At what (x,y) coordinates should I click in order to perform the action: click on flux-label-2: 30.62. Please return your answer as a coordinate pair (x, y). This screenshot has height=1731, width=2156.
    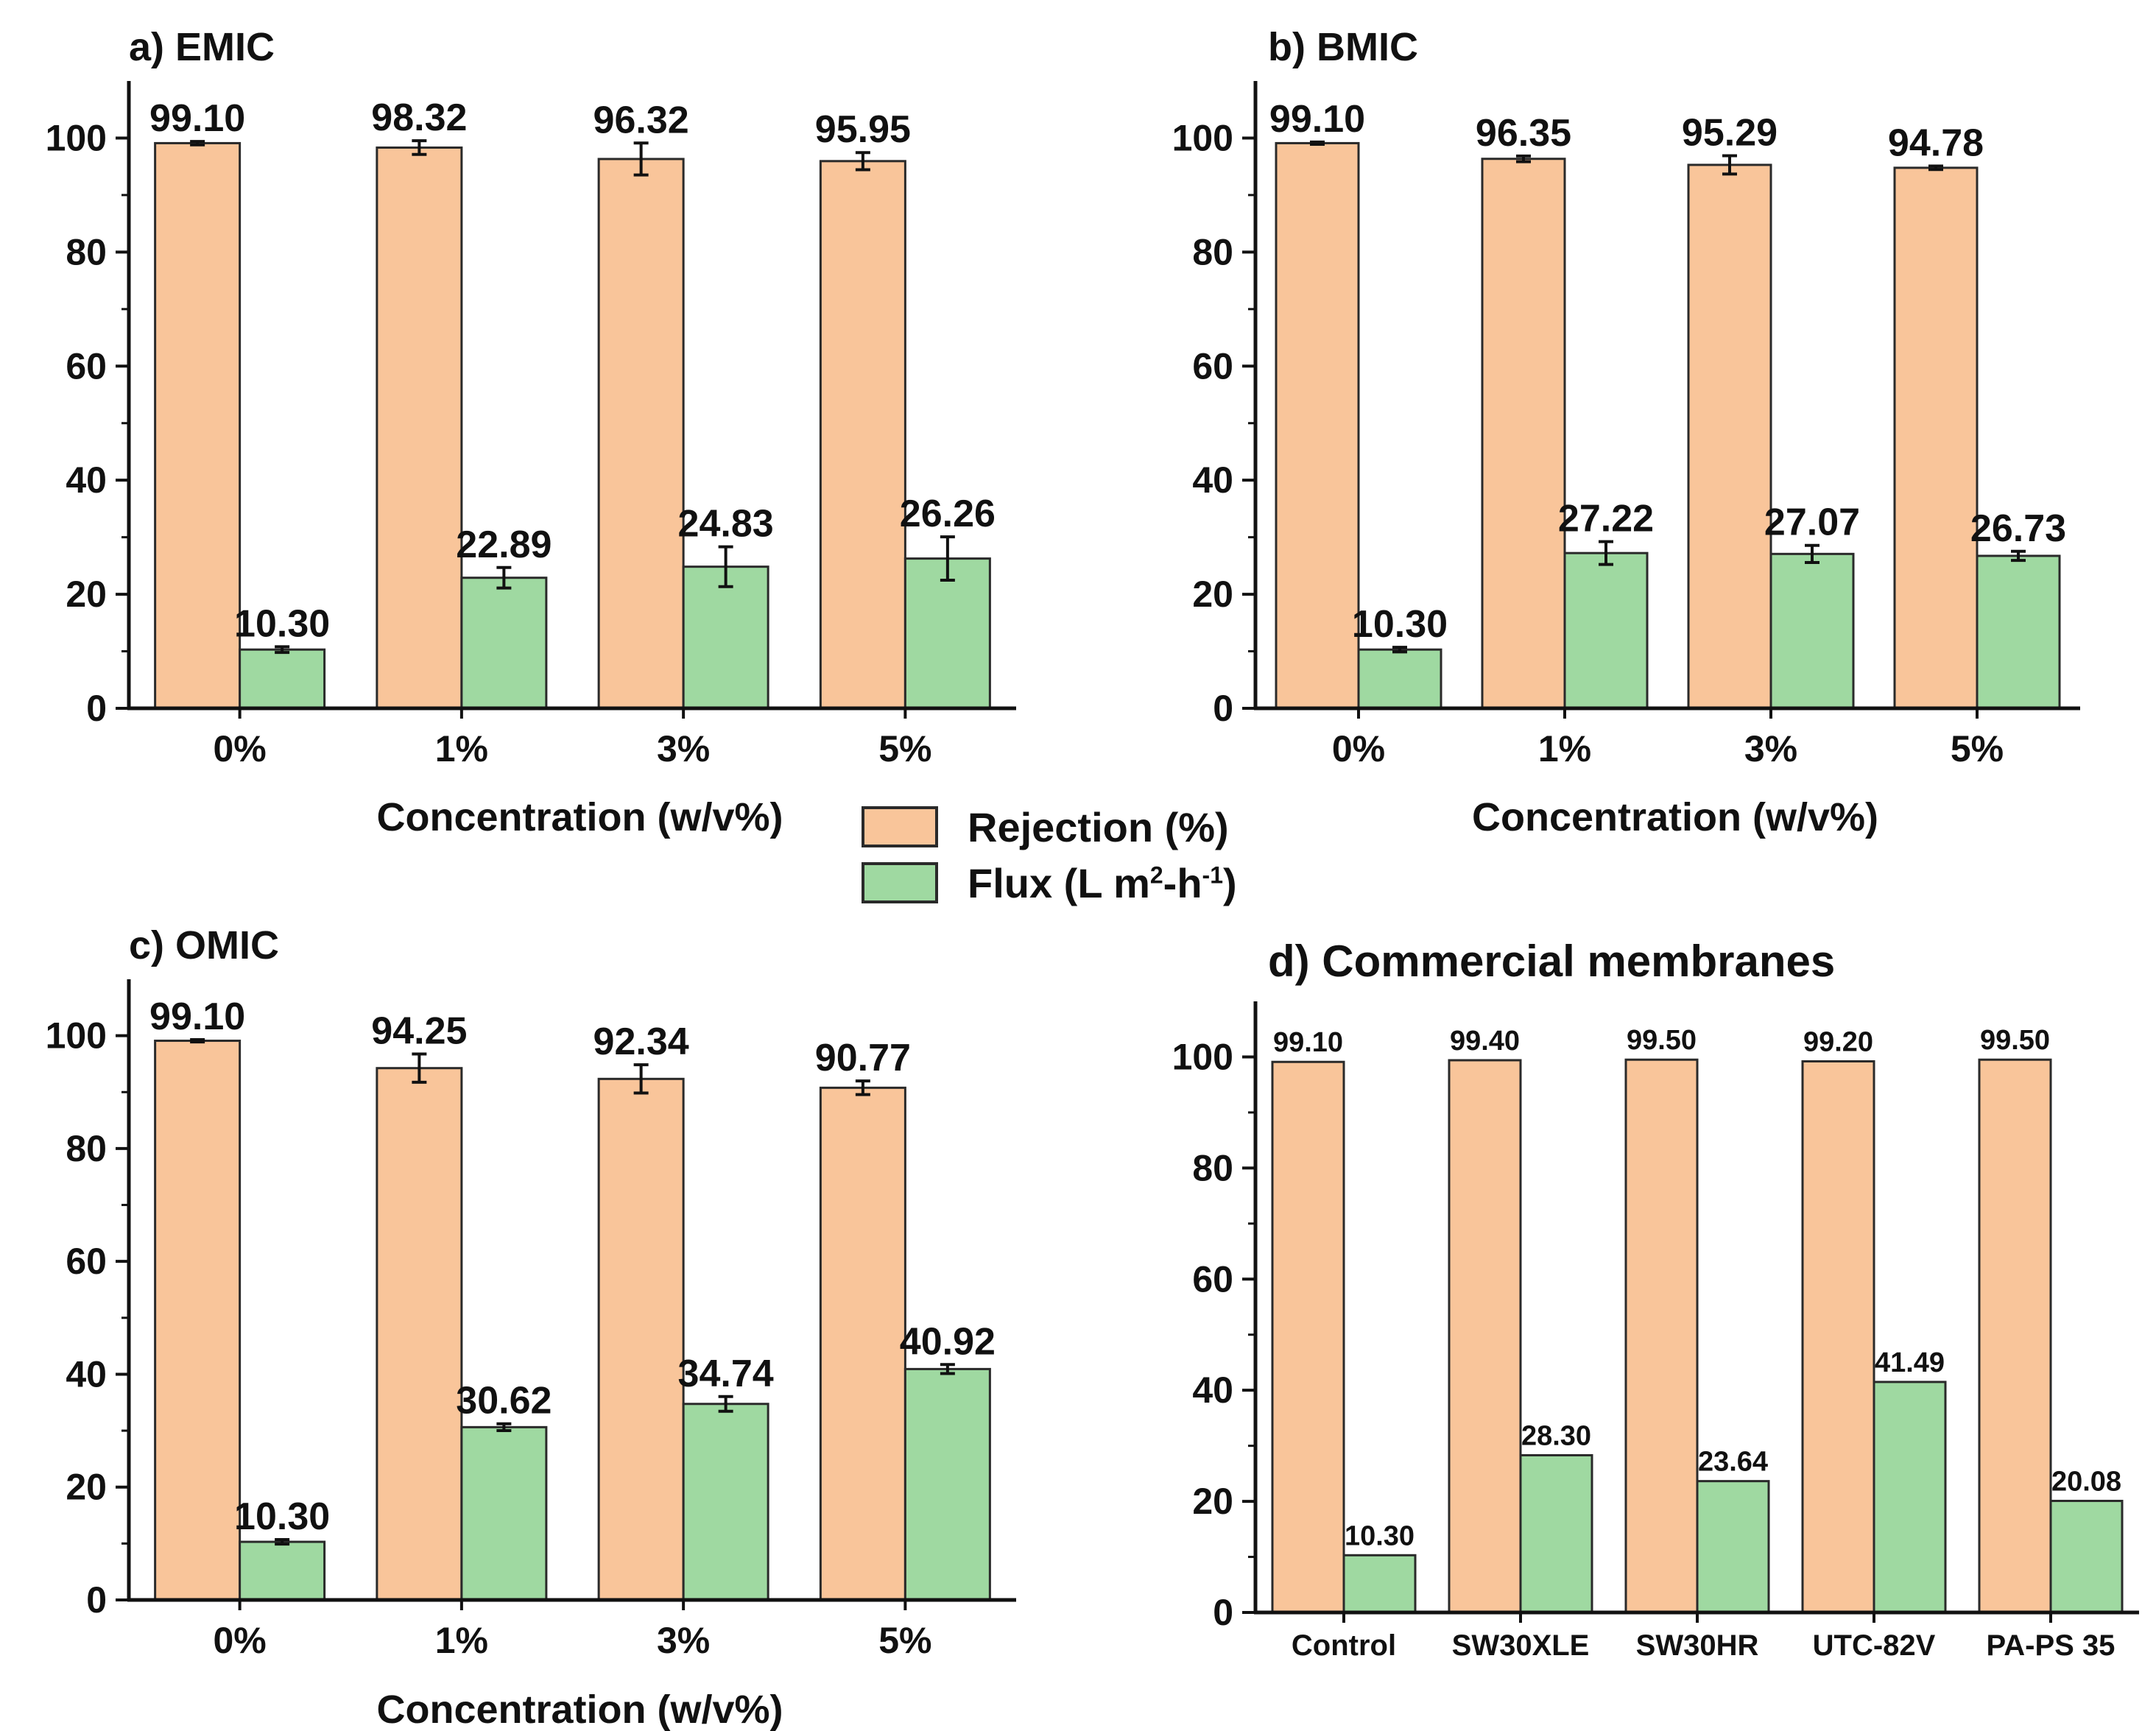
    Looking at the image, I should click on (504, 1401).